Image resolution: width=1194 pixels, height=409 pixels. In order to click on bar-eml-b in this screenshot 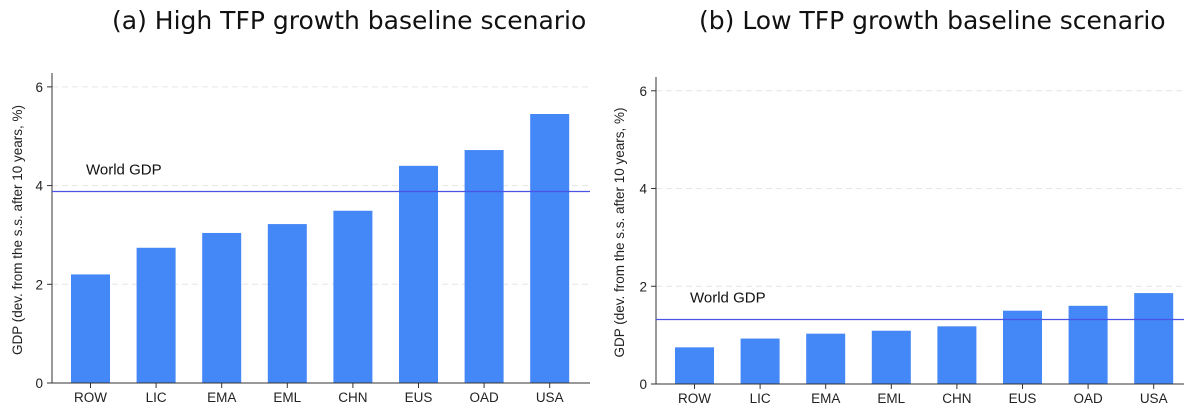, I will do `click(891, 357)`.